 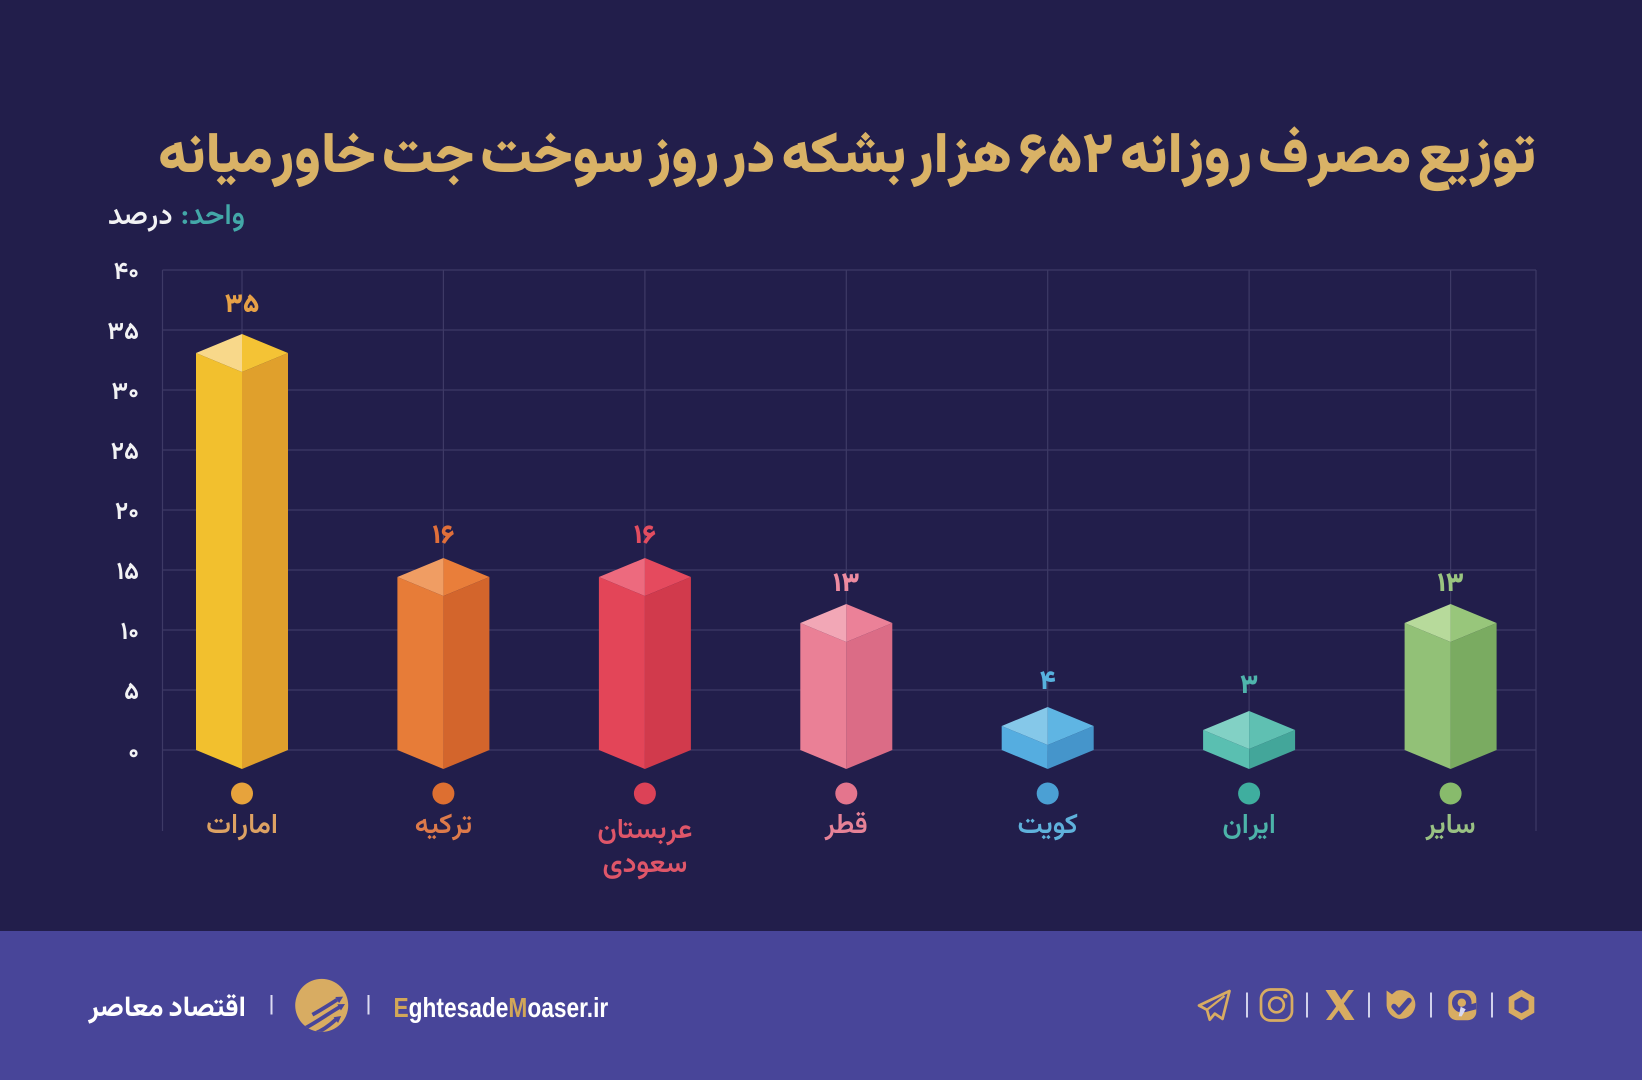 What do you see at coordinates (517, 1008) in the screenshot?
I see `svg-text: M` at bounding box center [517, 1008].